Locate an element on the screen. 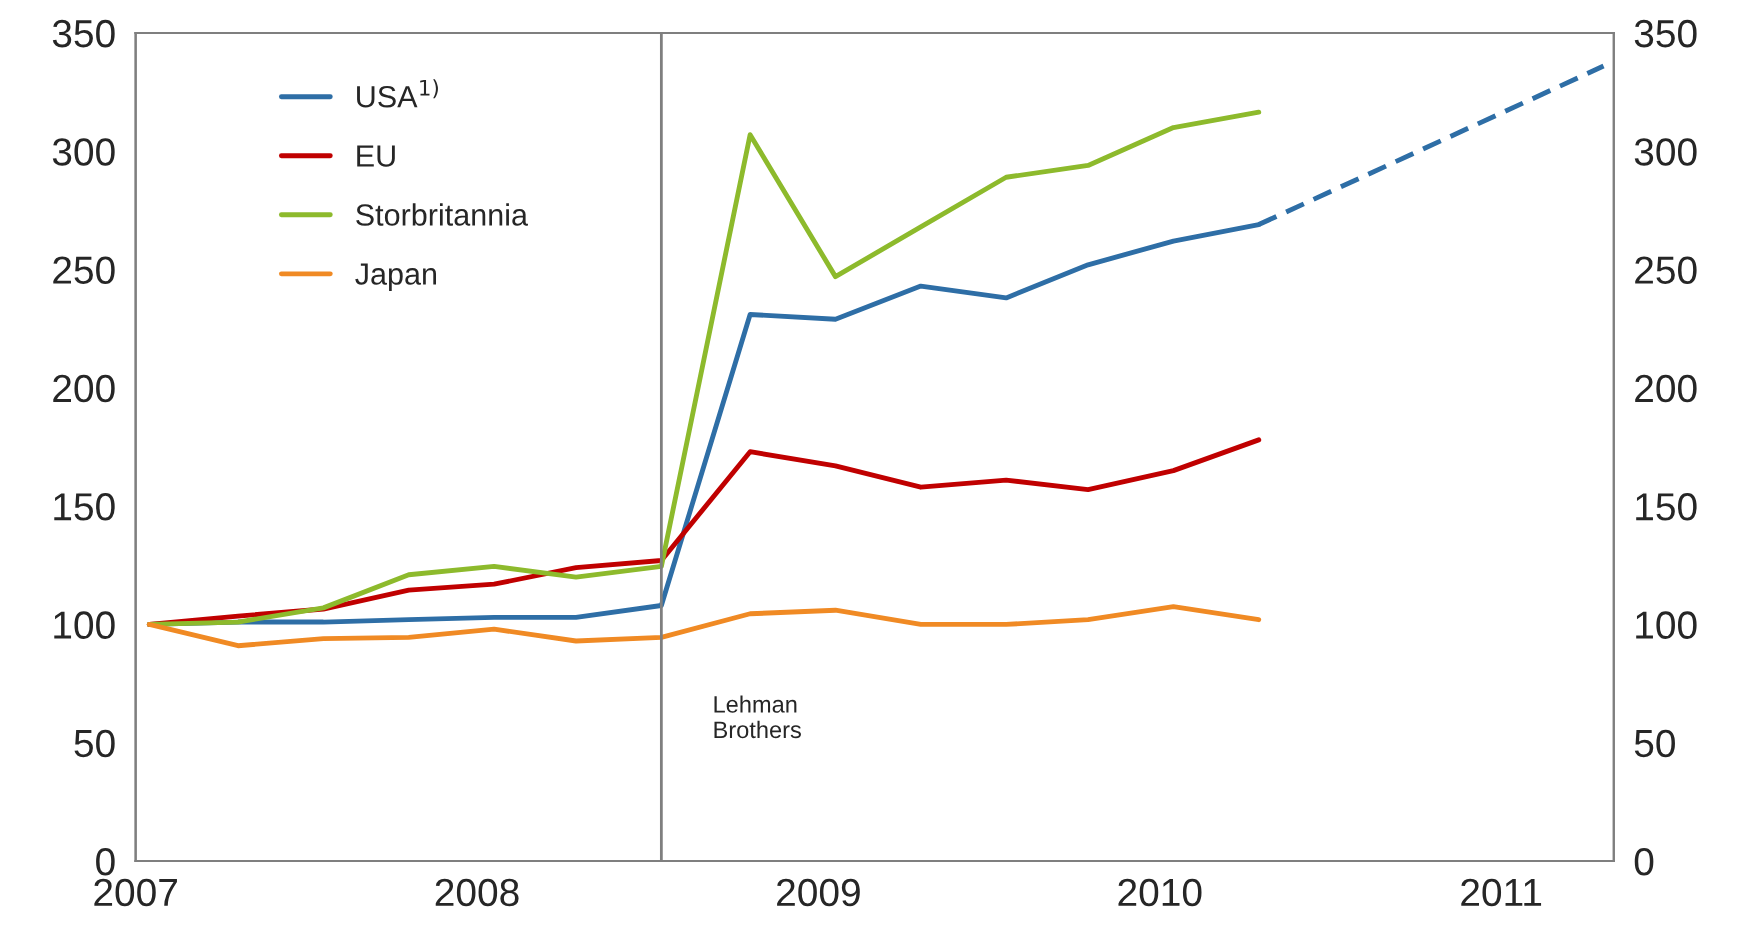  y2-tick-label: 250 is located at coordinates (1666, 270).